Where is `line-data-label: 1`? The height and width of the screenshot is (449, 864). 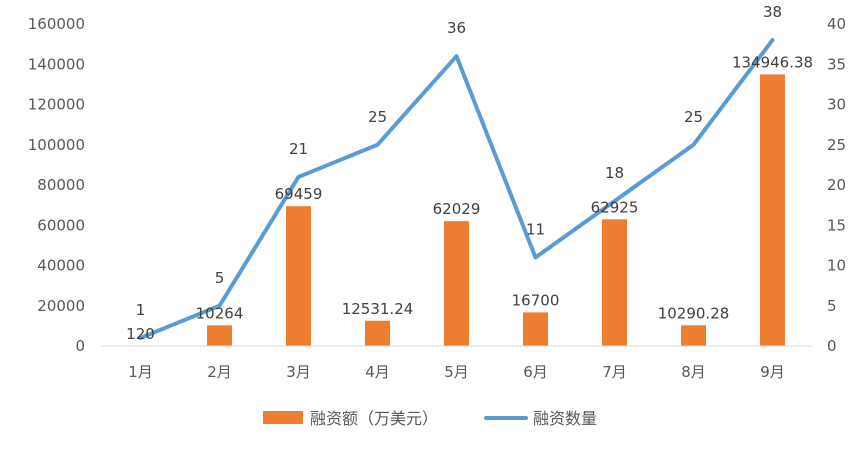 line-data-label: 1 is located at coordinates (141, 310).